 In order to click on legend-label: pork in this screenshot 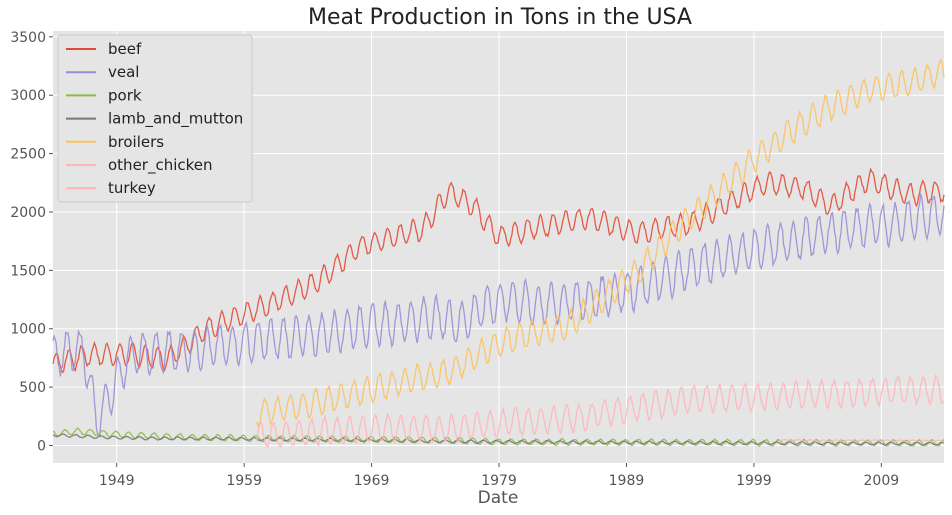, I will do `click(125, 95)`.